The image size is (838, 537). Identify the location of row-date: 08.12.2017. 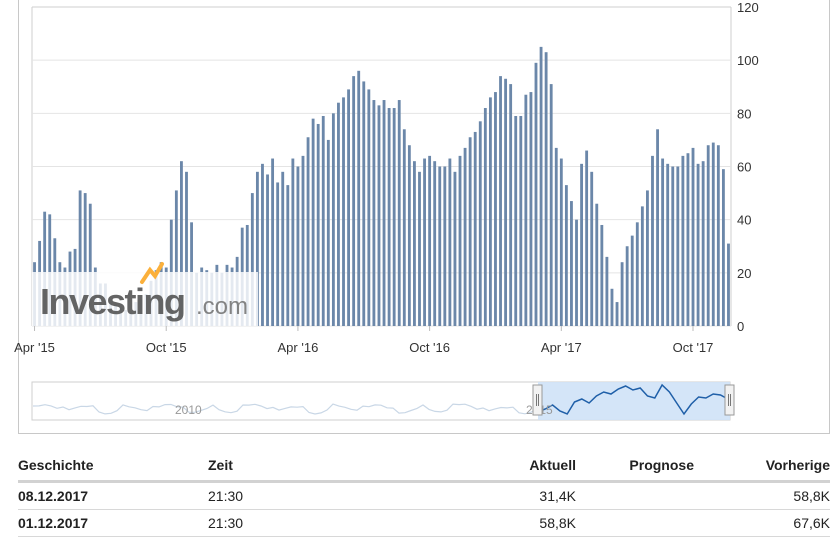
(113, 495).